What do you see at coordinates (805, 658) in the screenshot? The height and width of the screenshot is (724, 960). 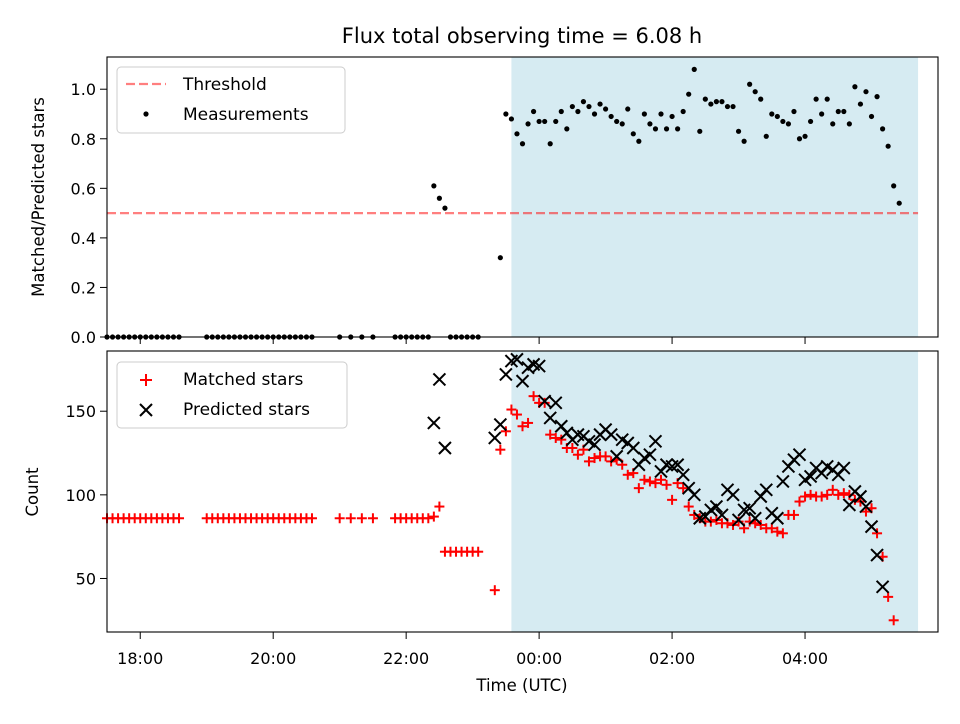 I see `x-tick-label: 04:00` at bounding box center [805, 658].